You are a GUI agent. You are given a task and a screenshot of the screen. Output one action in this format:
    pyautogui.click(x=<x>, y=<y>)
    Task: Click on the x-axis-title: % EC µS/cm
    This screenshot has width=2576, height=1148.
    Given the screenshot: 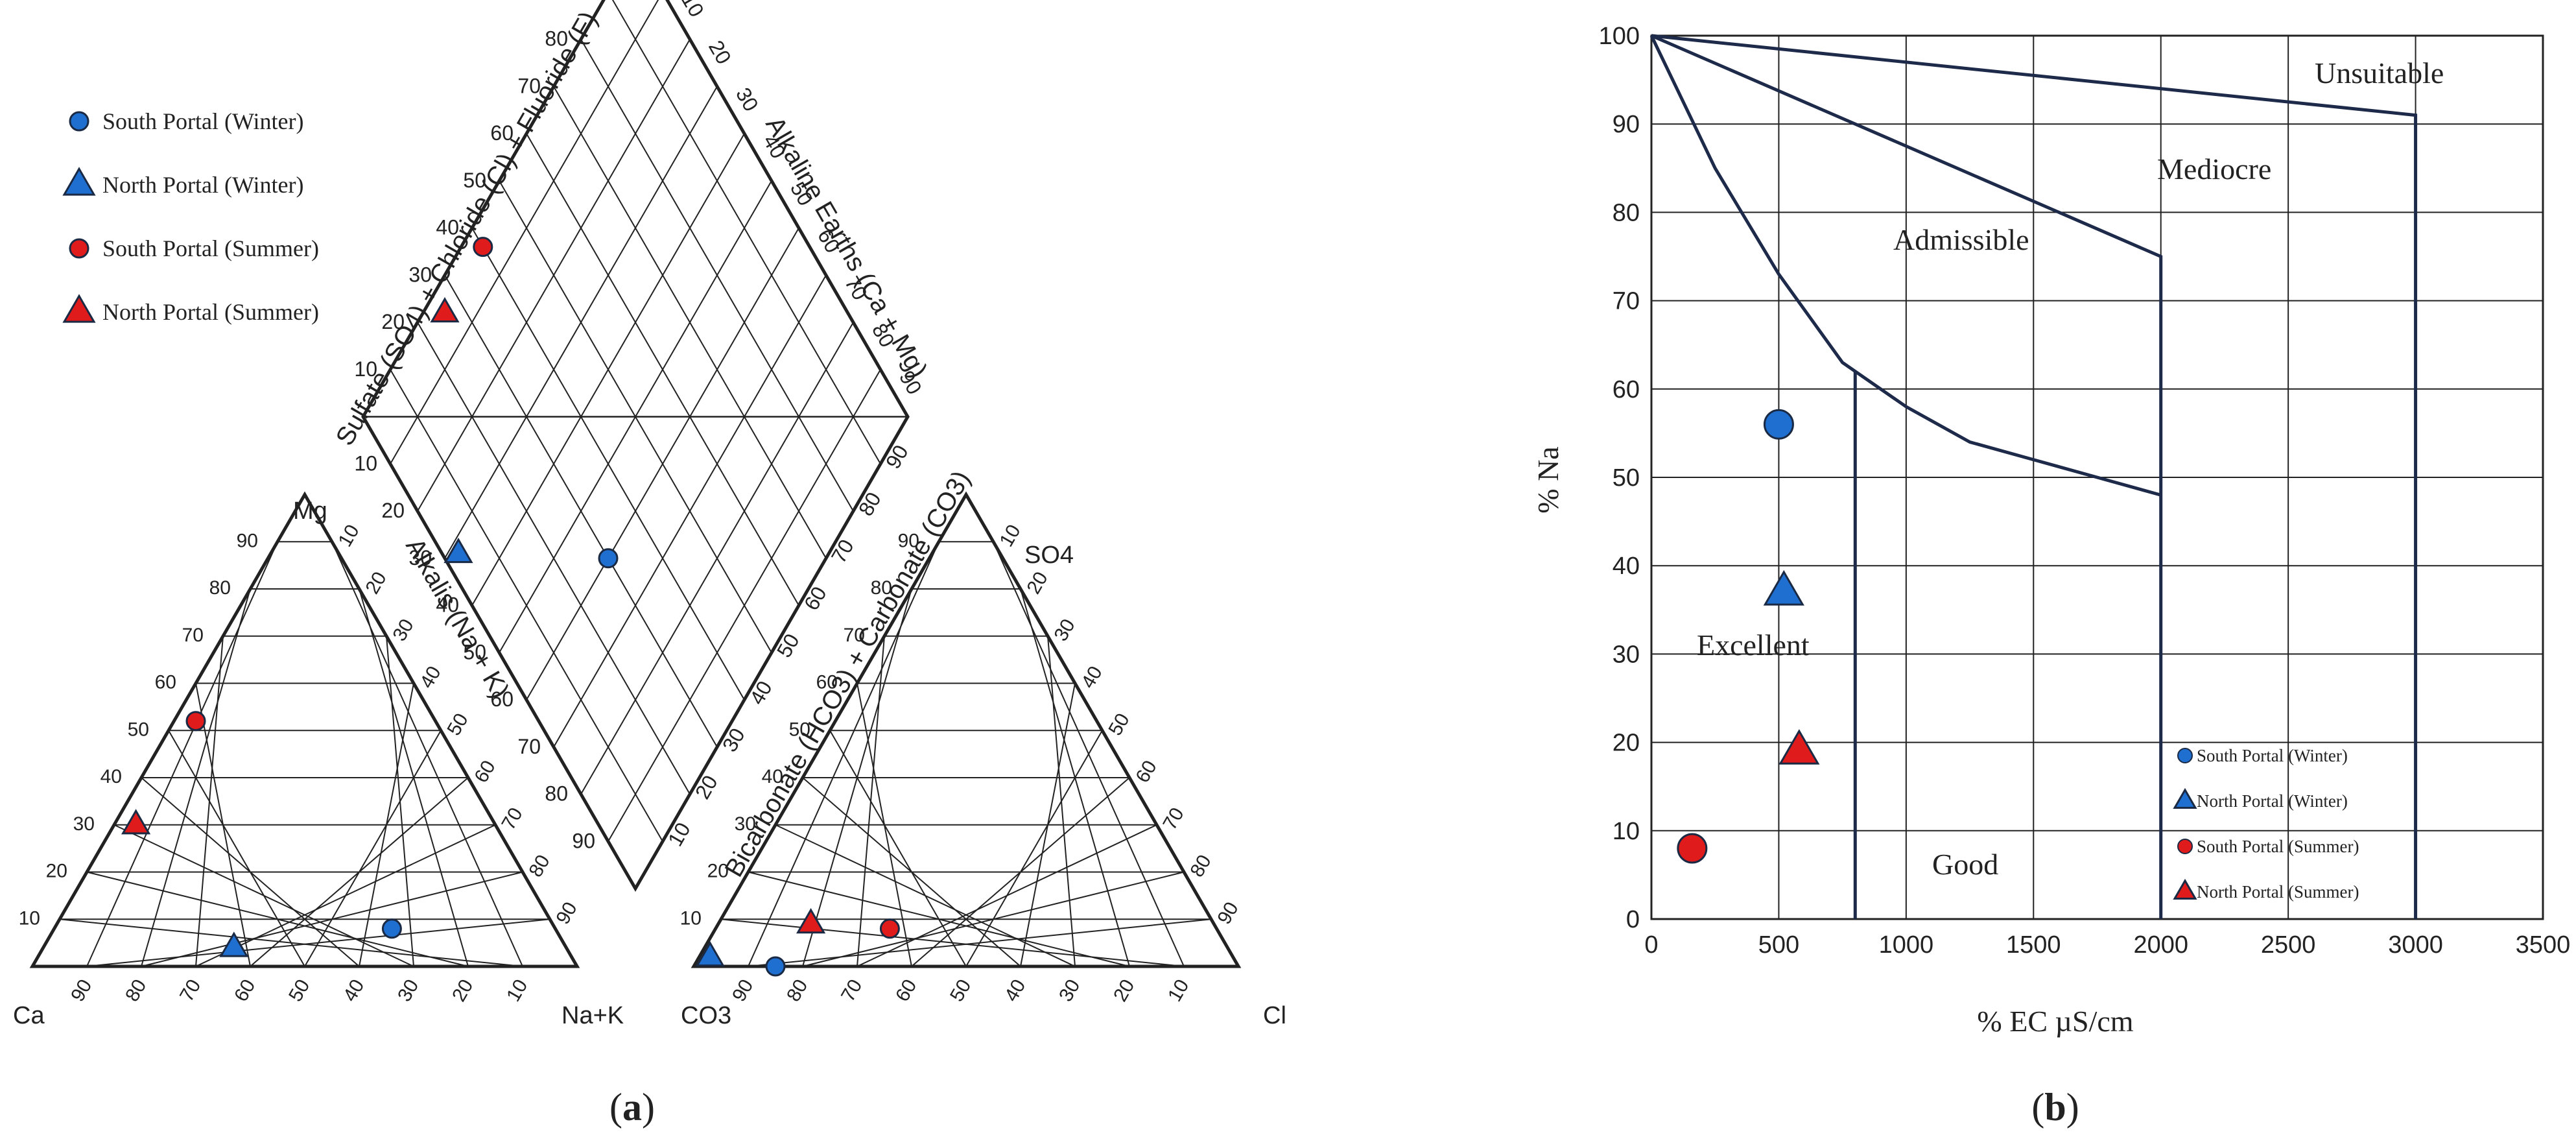 What is the action you would take?
    pyautogui.click(x=2055, y=1021)
    